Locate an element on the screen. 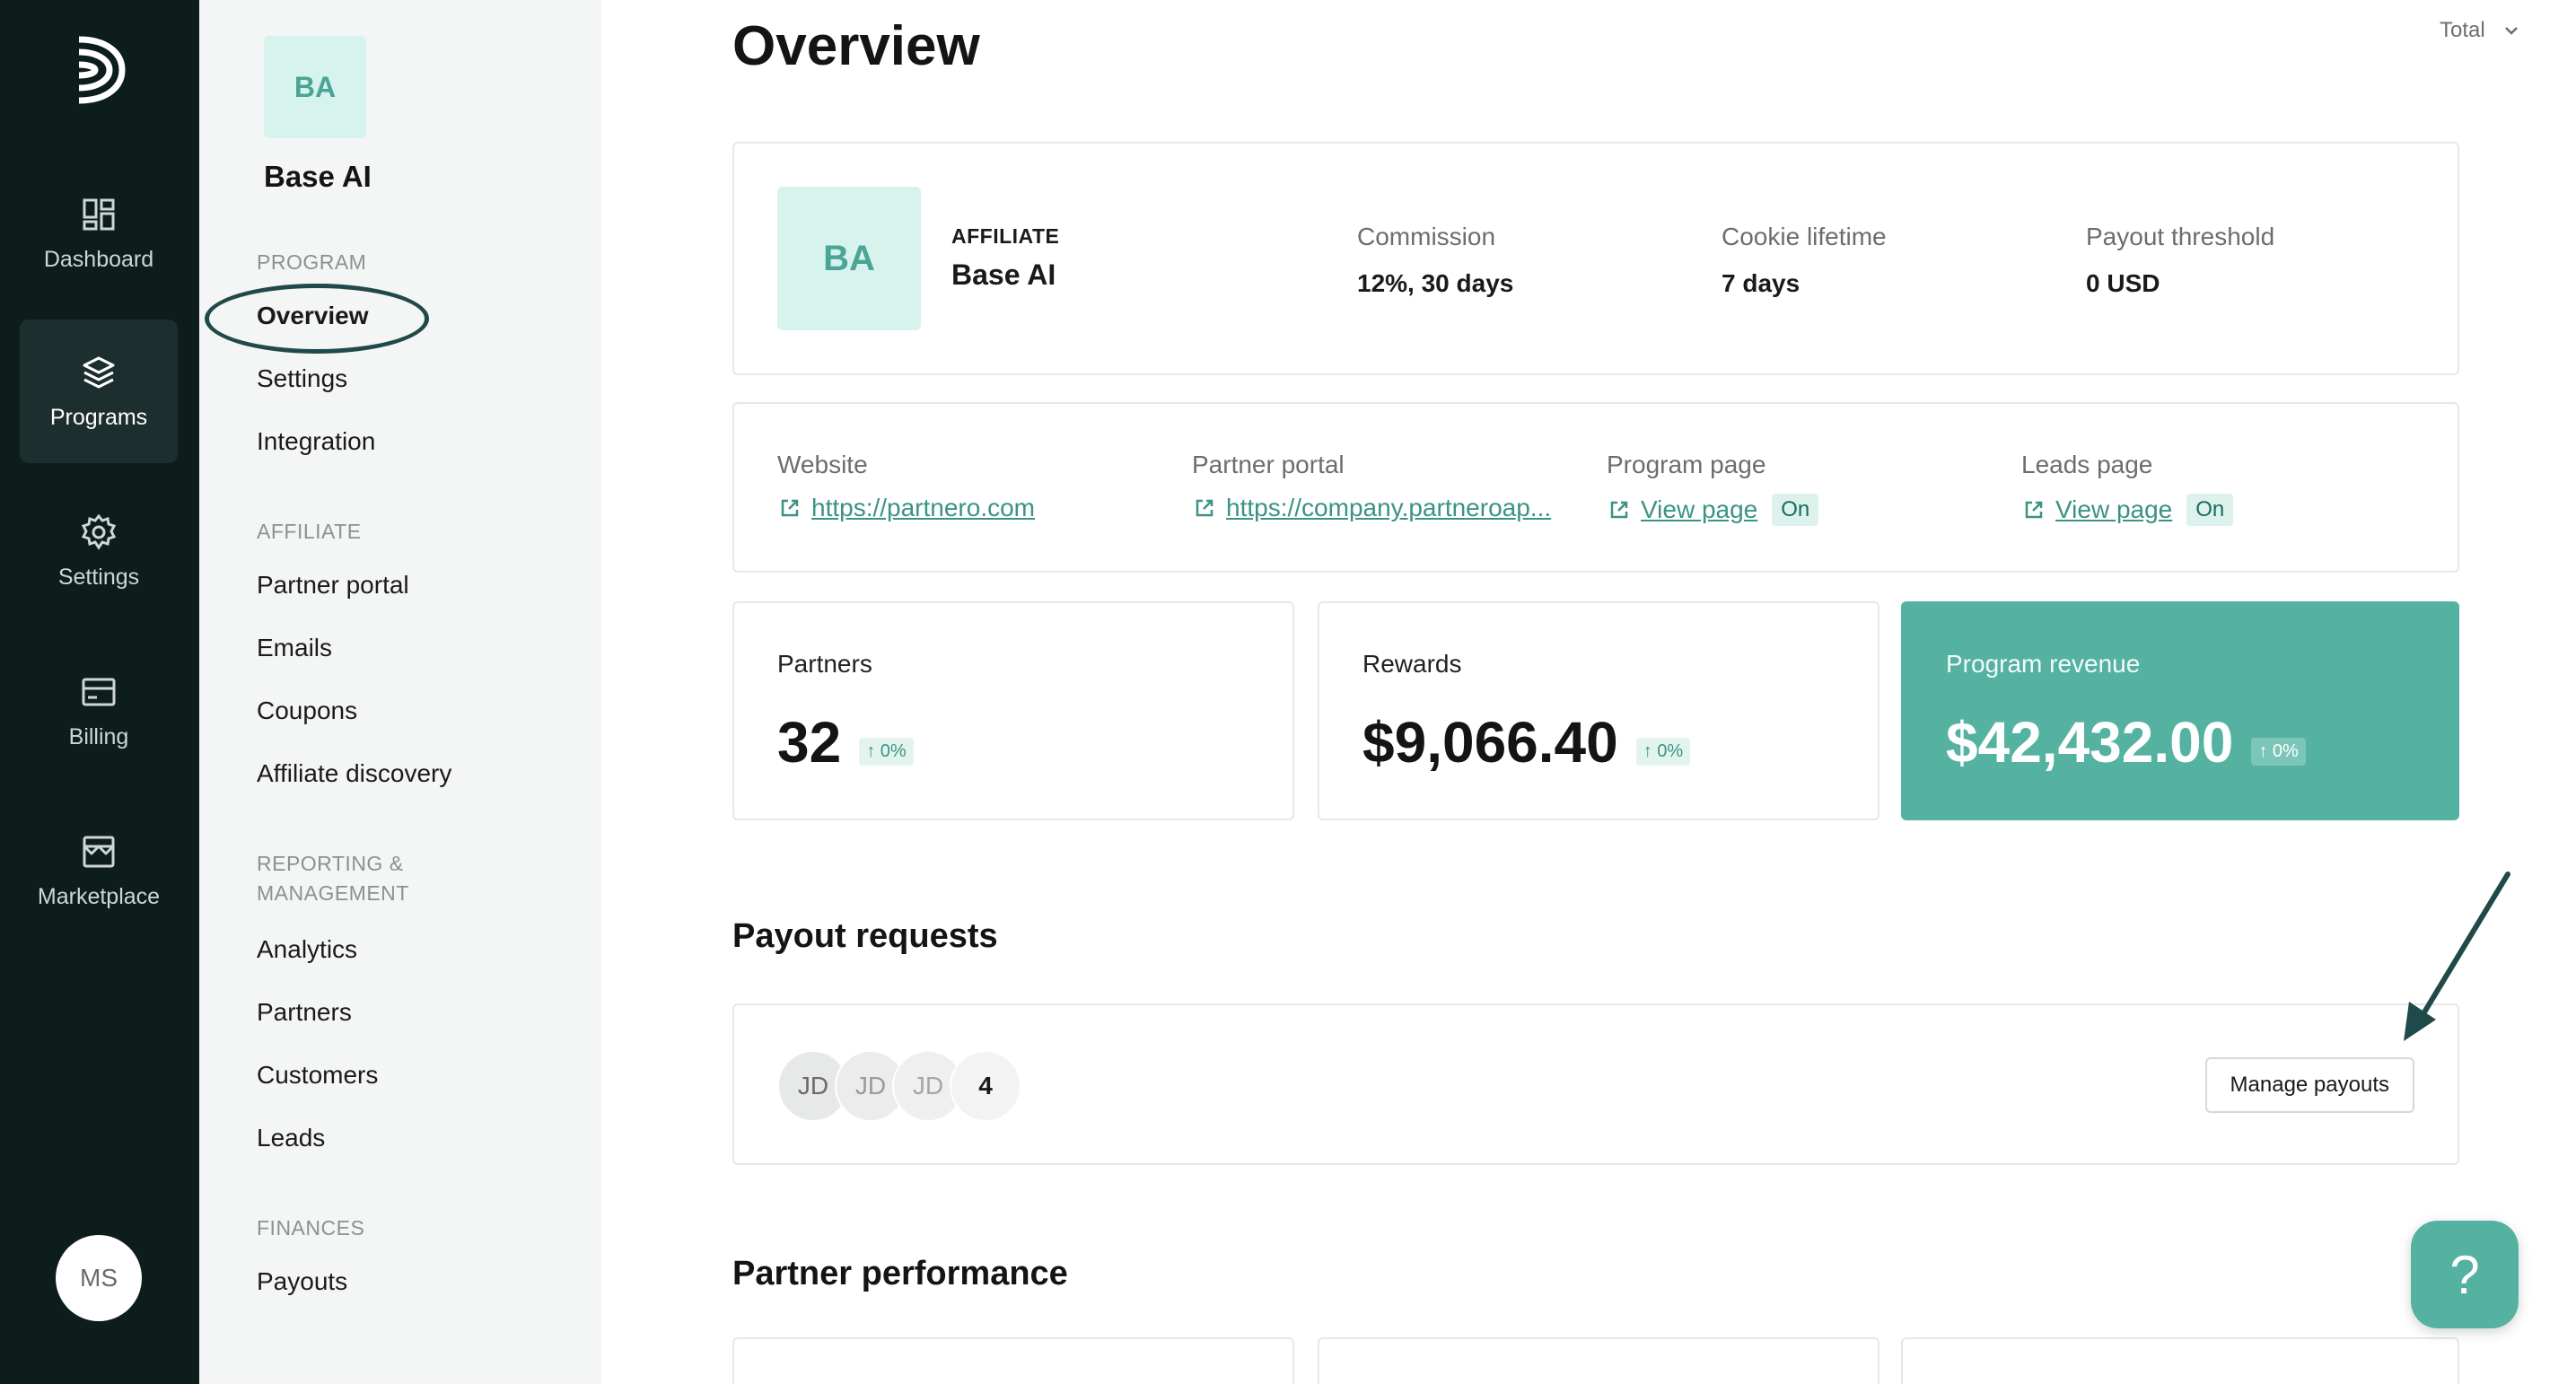 This screenshot has width=2576, height=1384. manage-payouts-button: Manage payouts is located at coordinates (2309, 1085).